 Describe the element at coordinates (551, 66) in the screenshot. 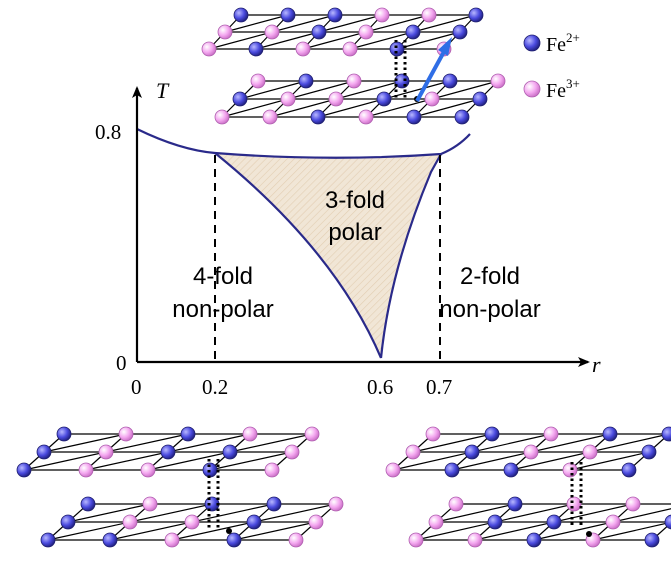

I see `legend: Fe2+ Fe3+` at that location.